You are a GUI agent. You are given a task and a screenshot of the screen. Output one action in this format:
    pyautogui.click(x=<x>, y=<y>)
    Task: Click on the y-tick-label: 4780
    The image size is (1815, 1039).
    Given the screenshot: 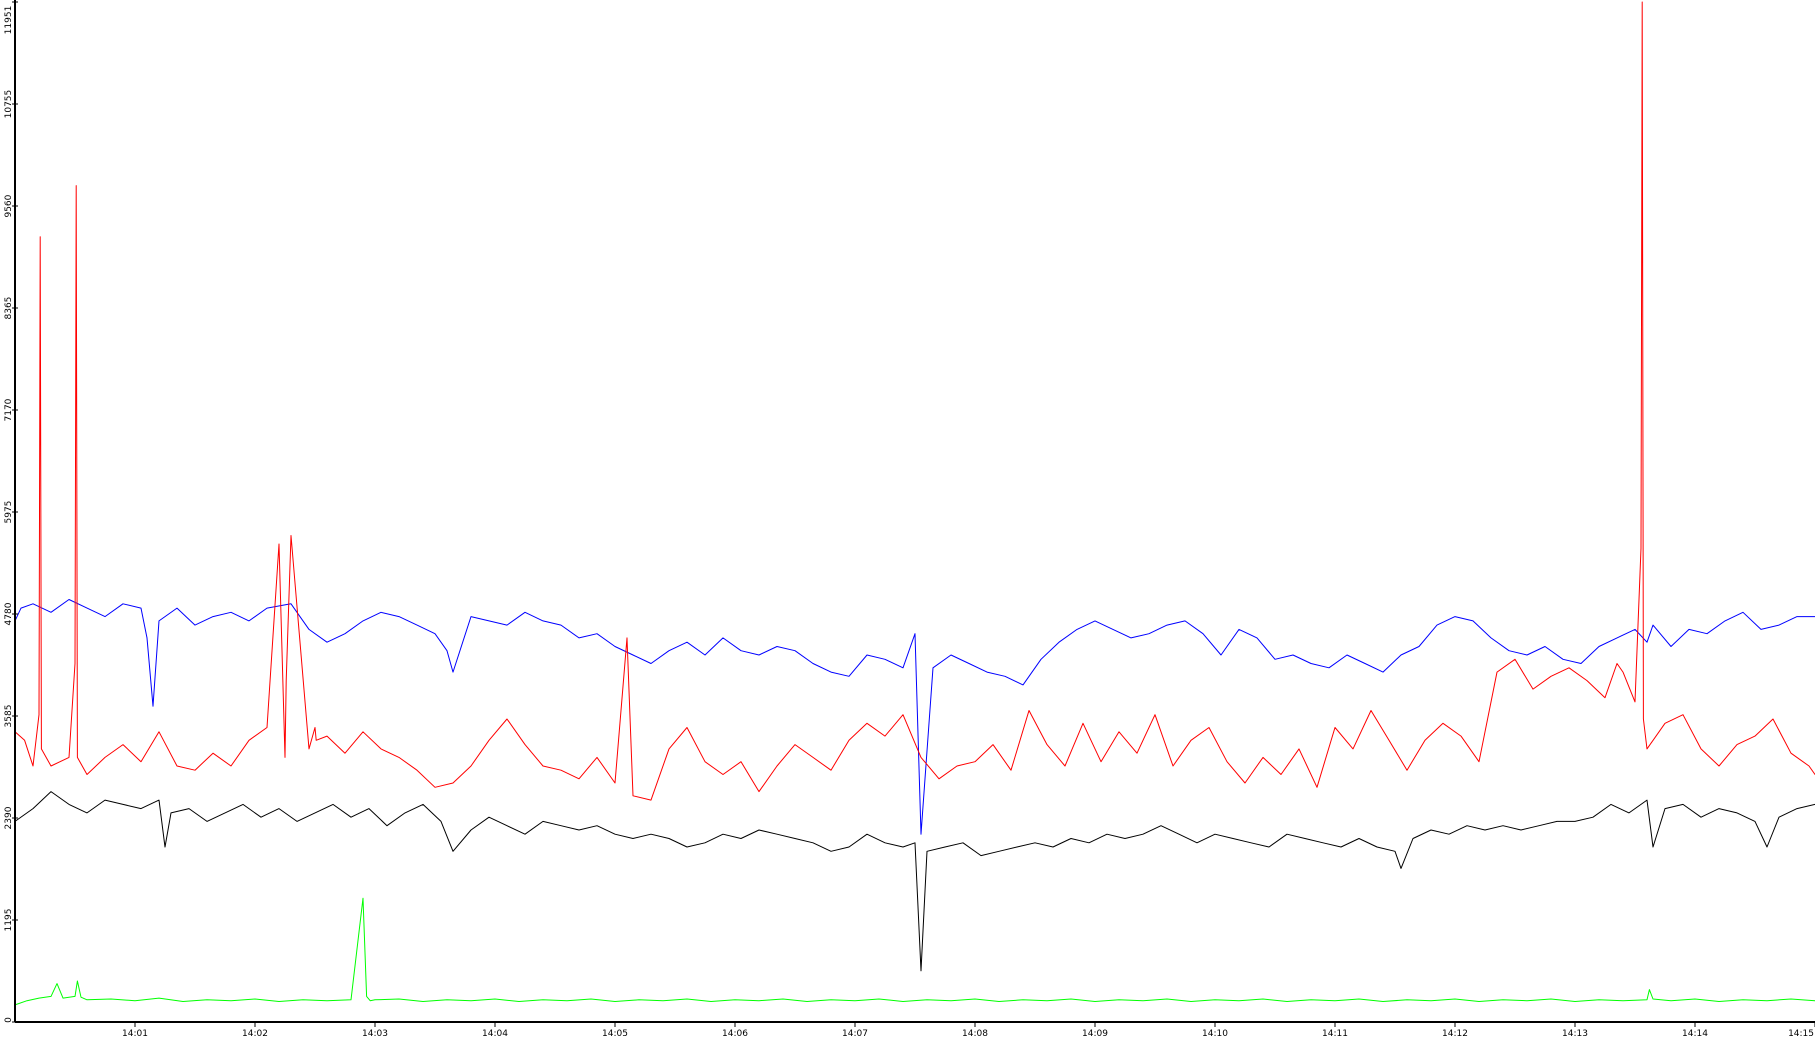 What is the action you would take?
    pyautogui.click(x=9, y=613)
    